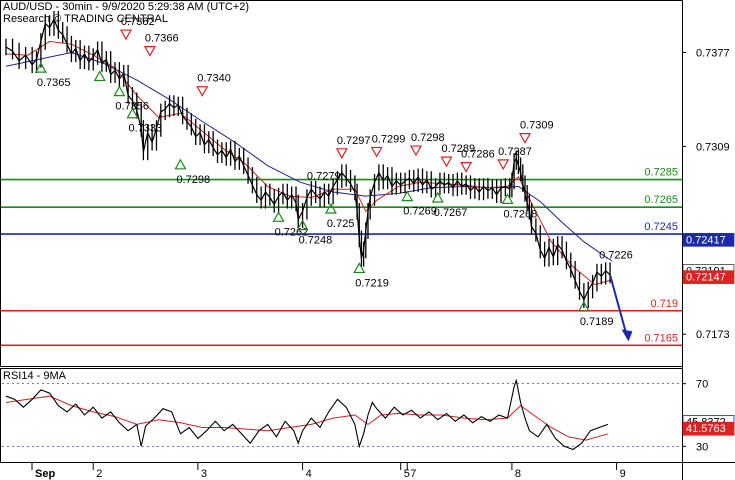 The width and height of the screenshot is (735, 480). What do you see at coordinates (35, 376) in the screenshot?
I see `rsi-title: RSI14 - 9MA` at bounding box center [35, 376].